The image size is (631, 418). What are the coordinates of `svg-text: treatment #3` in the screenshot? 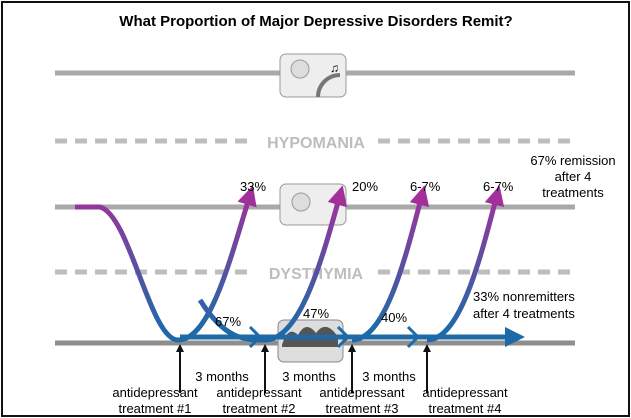 It's located at (362, 408).